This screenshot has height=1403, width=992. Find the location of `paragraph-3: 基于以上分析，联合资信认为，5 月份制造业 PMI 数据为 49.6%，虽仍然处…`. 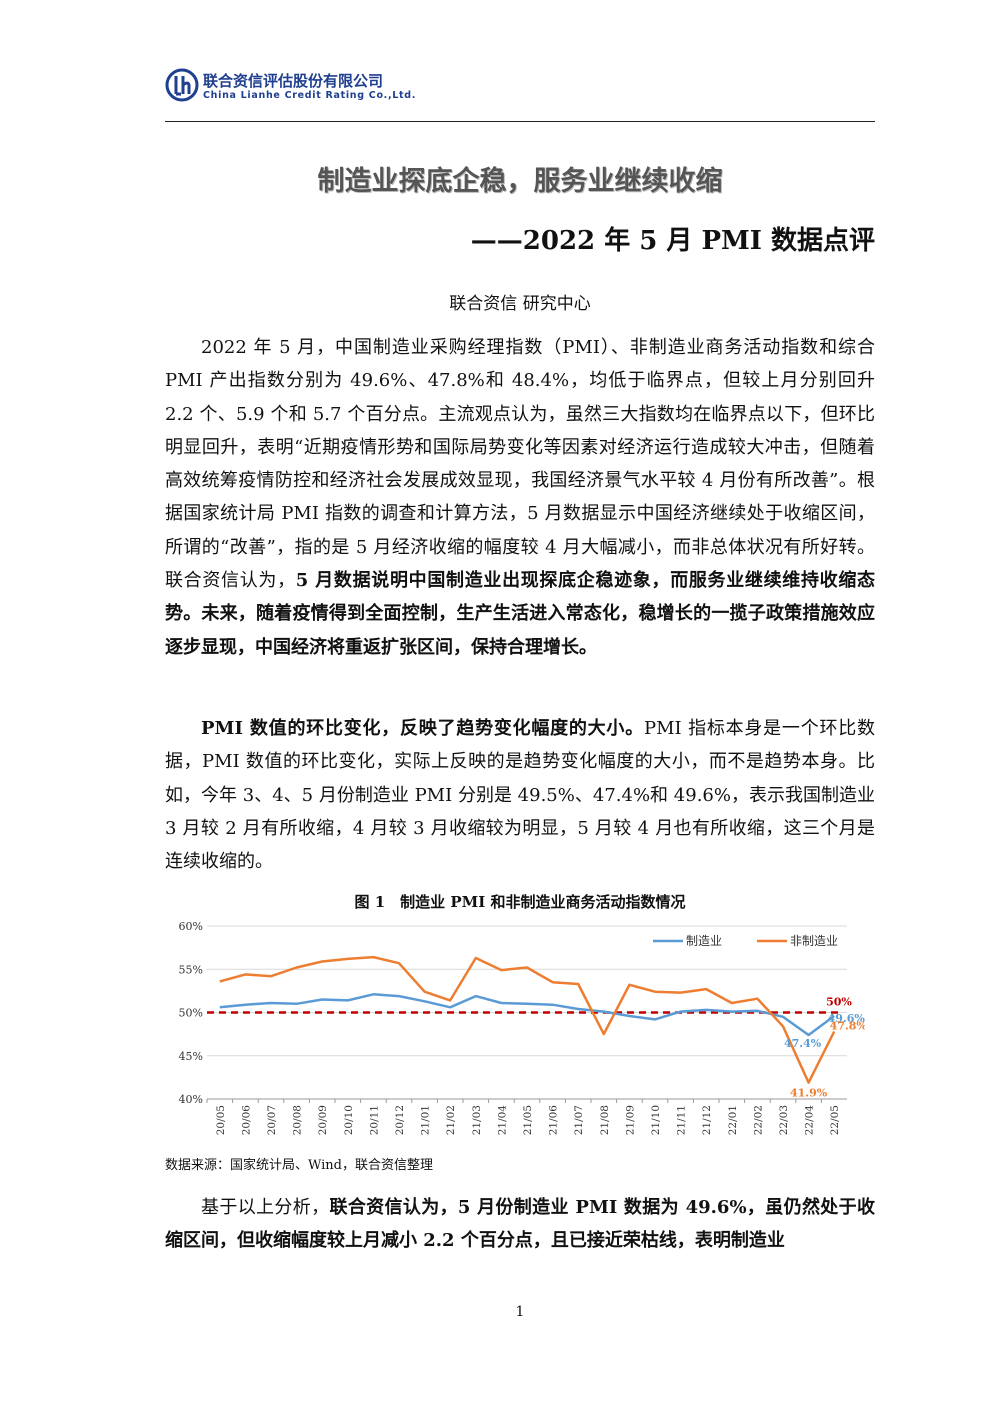

paragraph-3: 基于以上分析，联合资信认为，5 月份制造业 PMI 数据为 49.6%，虽仍然处… is located at coordinates (520, 1224).